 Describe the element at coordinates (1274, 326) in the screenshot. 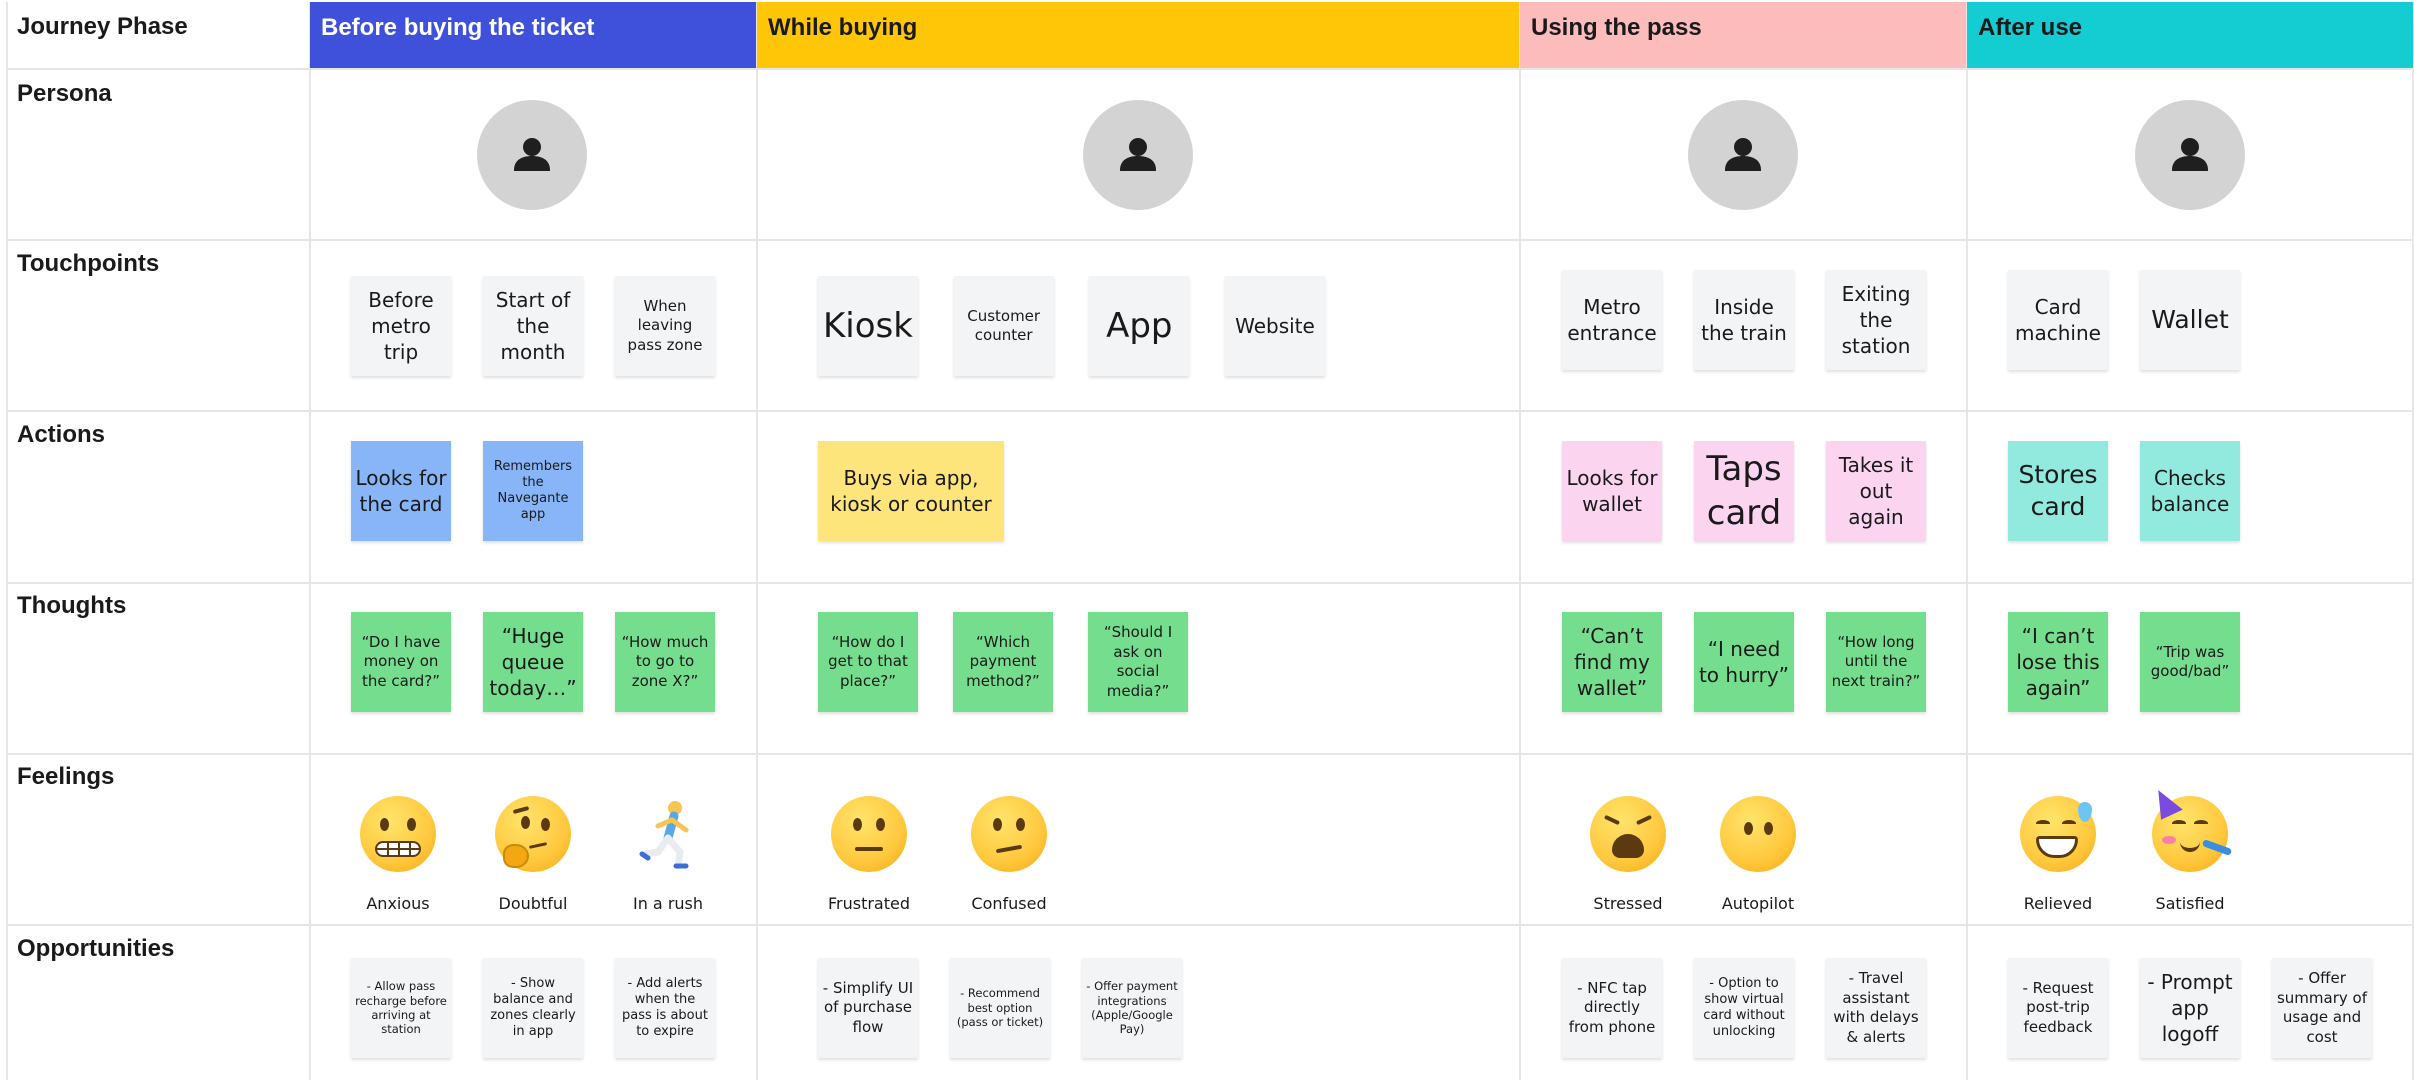

I see `touchpoint-note: Website` at that location.